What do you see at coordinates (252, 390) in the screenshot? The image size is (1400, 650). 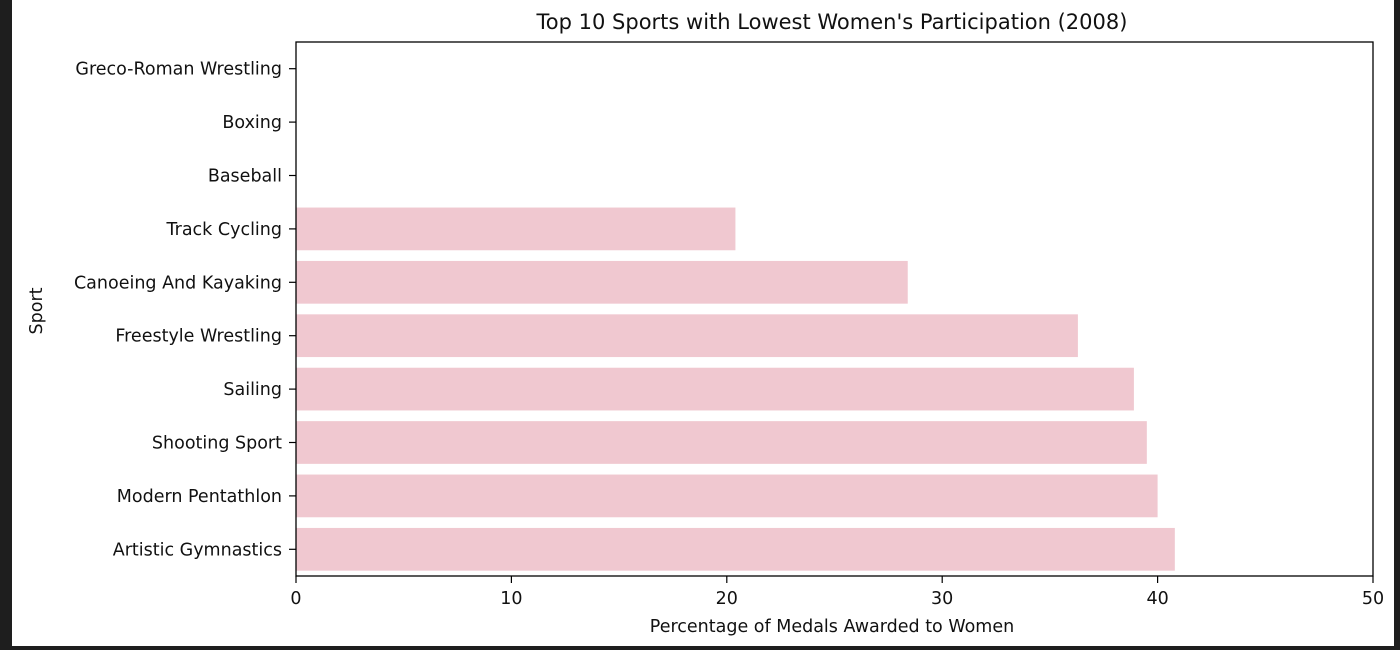 I see `y-tick-label: Sailing` at bounding box center [252, 390].